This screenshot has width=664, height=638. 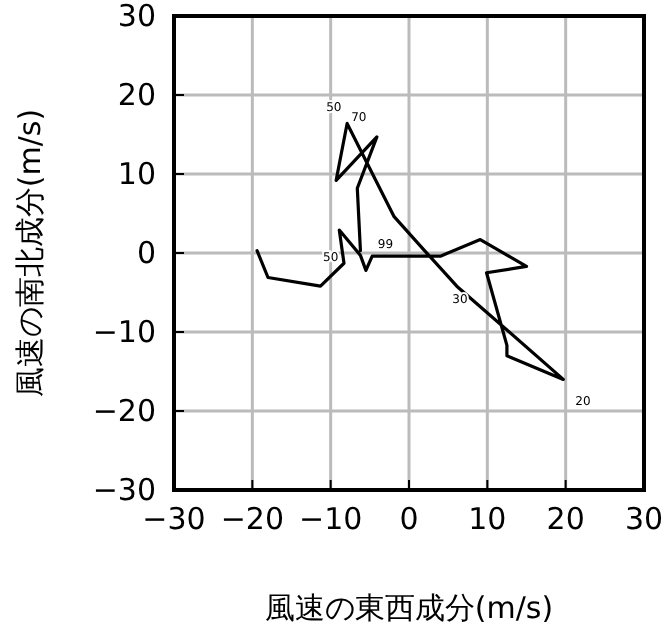 What do you see at coordinates (409, 519) in the screenshot?
I see `x-tick-label: 0` at bounding box center [409, 519].